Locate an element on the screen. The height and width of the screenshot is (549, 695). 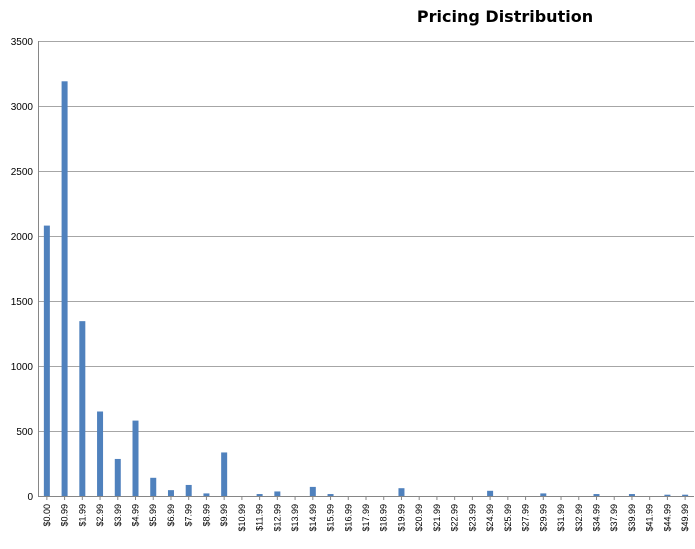
y-tick-label: 1000 is located at coordinates (22, 367).